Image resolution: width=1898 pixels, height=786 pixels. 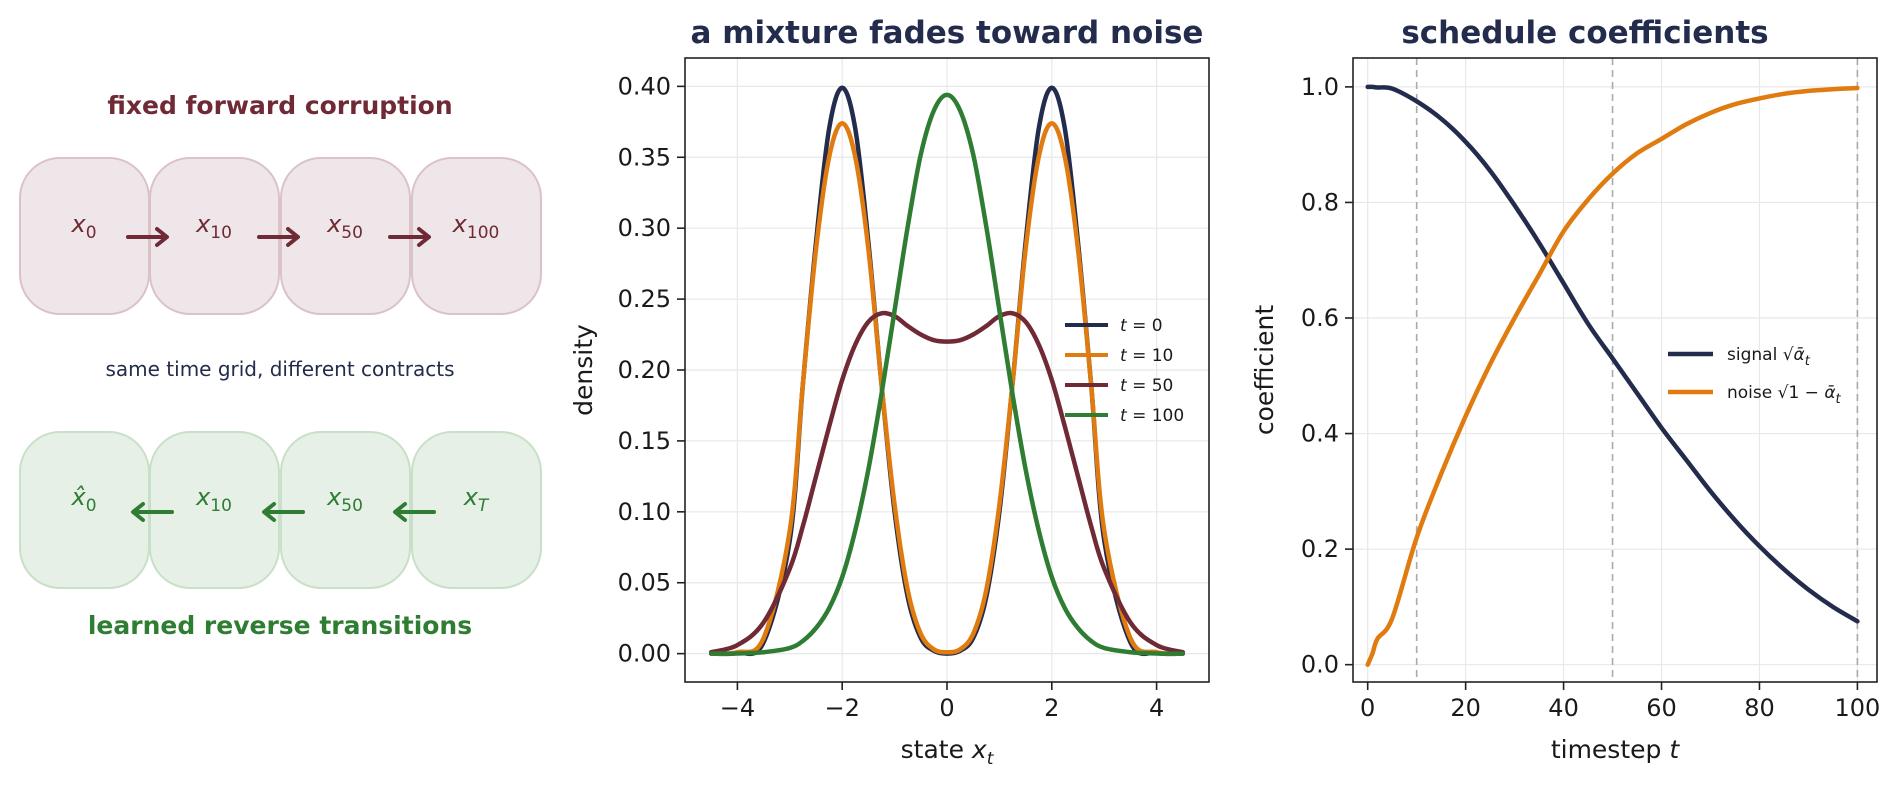 I want to click on y-tick-label-1: 0.2, so click(x=1320, y=549).